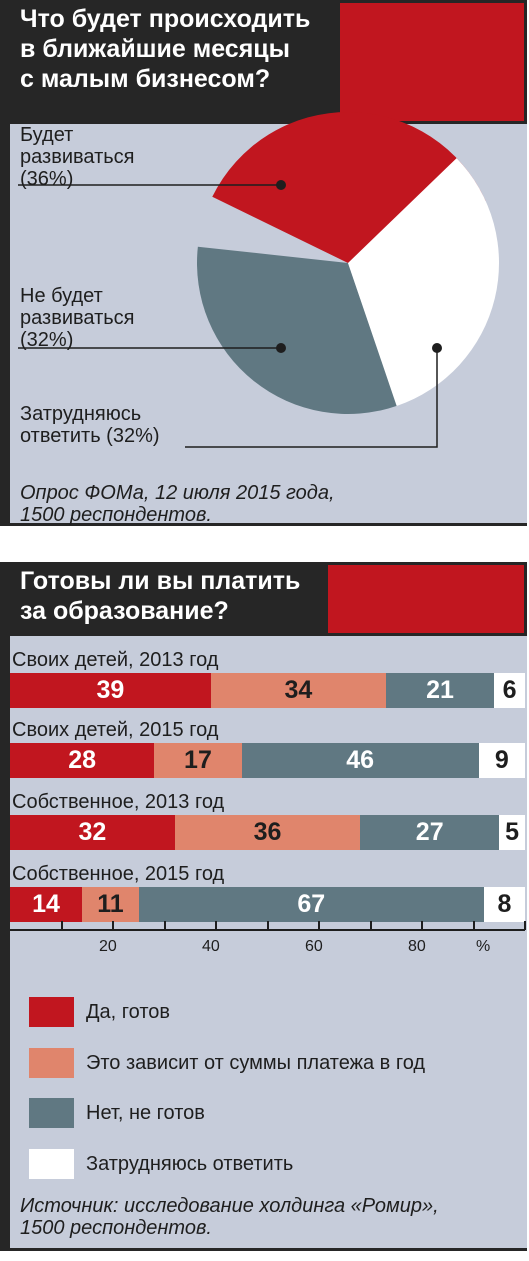 This screenshot has height=1261, width=529. What do you see at coordinates (504, 904) in the screenshot?
I see `bar-segment: 8` at bounding box center [504, 904].